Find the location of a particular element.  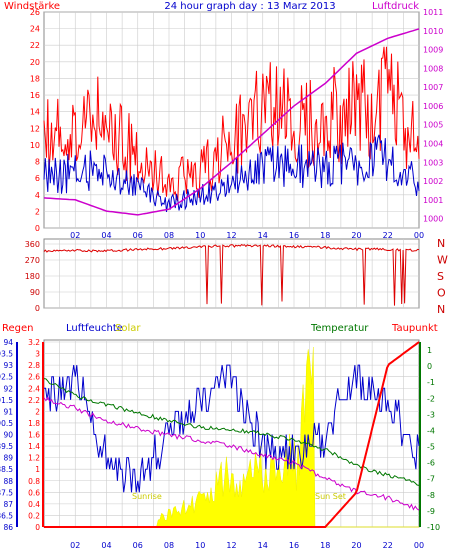

x-tick-label-wind: 18 is located at coordinates (325, 235).